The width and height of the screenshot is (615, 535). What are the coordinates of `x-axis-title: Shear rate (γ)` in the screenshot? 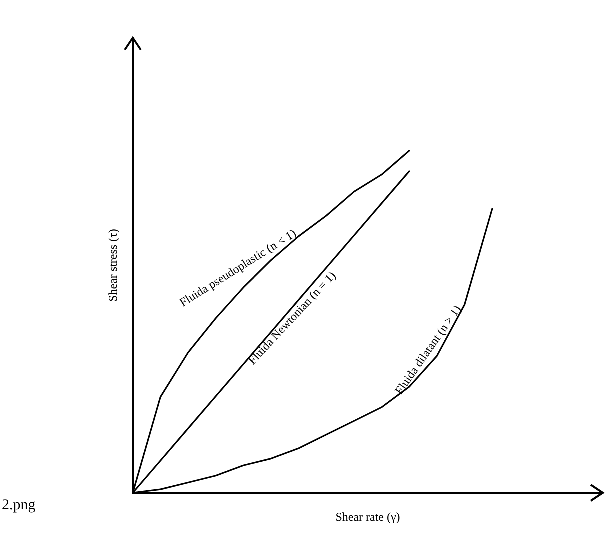 It's located at (368, 517).